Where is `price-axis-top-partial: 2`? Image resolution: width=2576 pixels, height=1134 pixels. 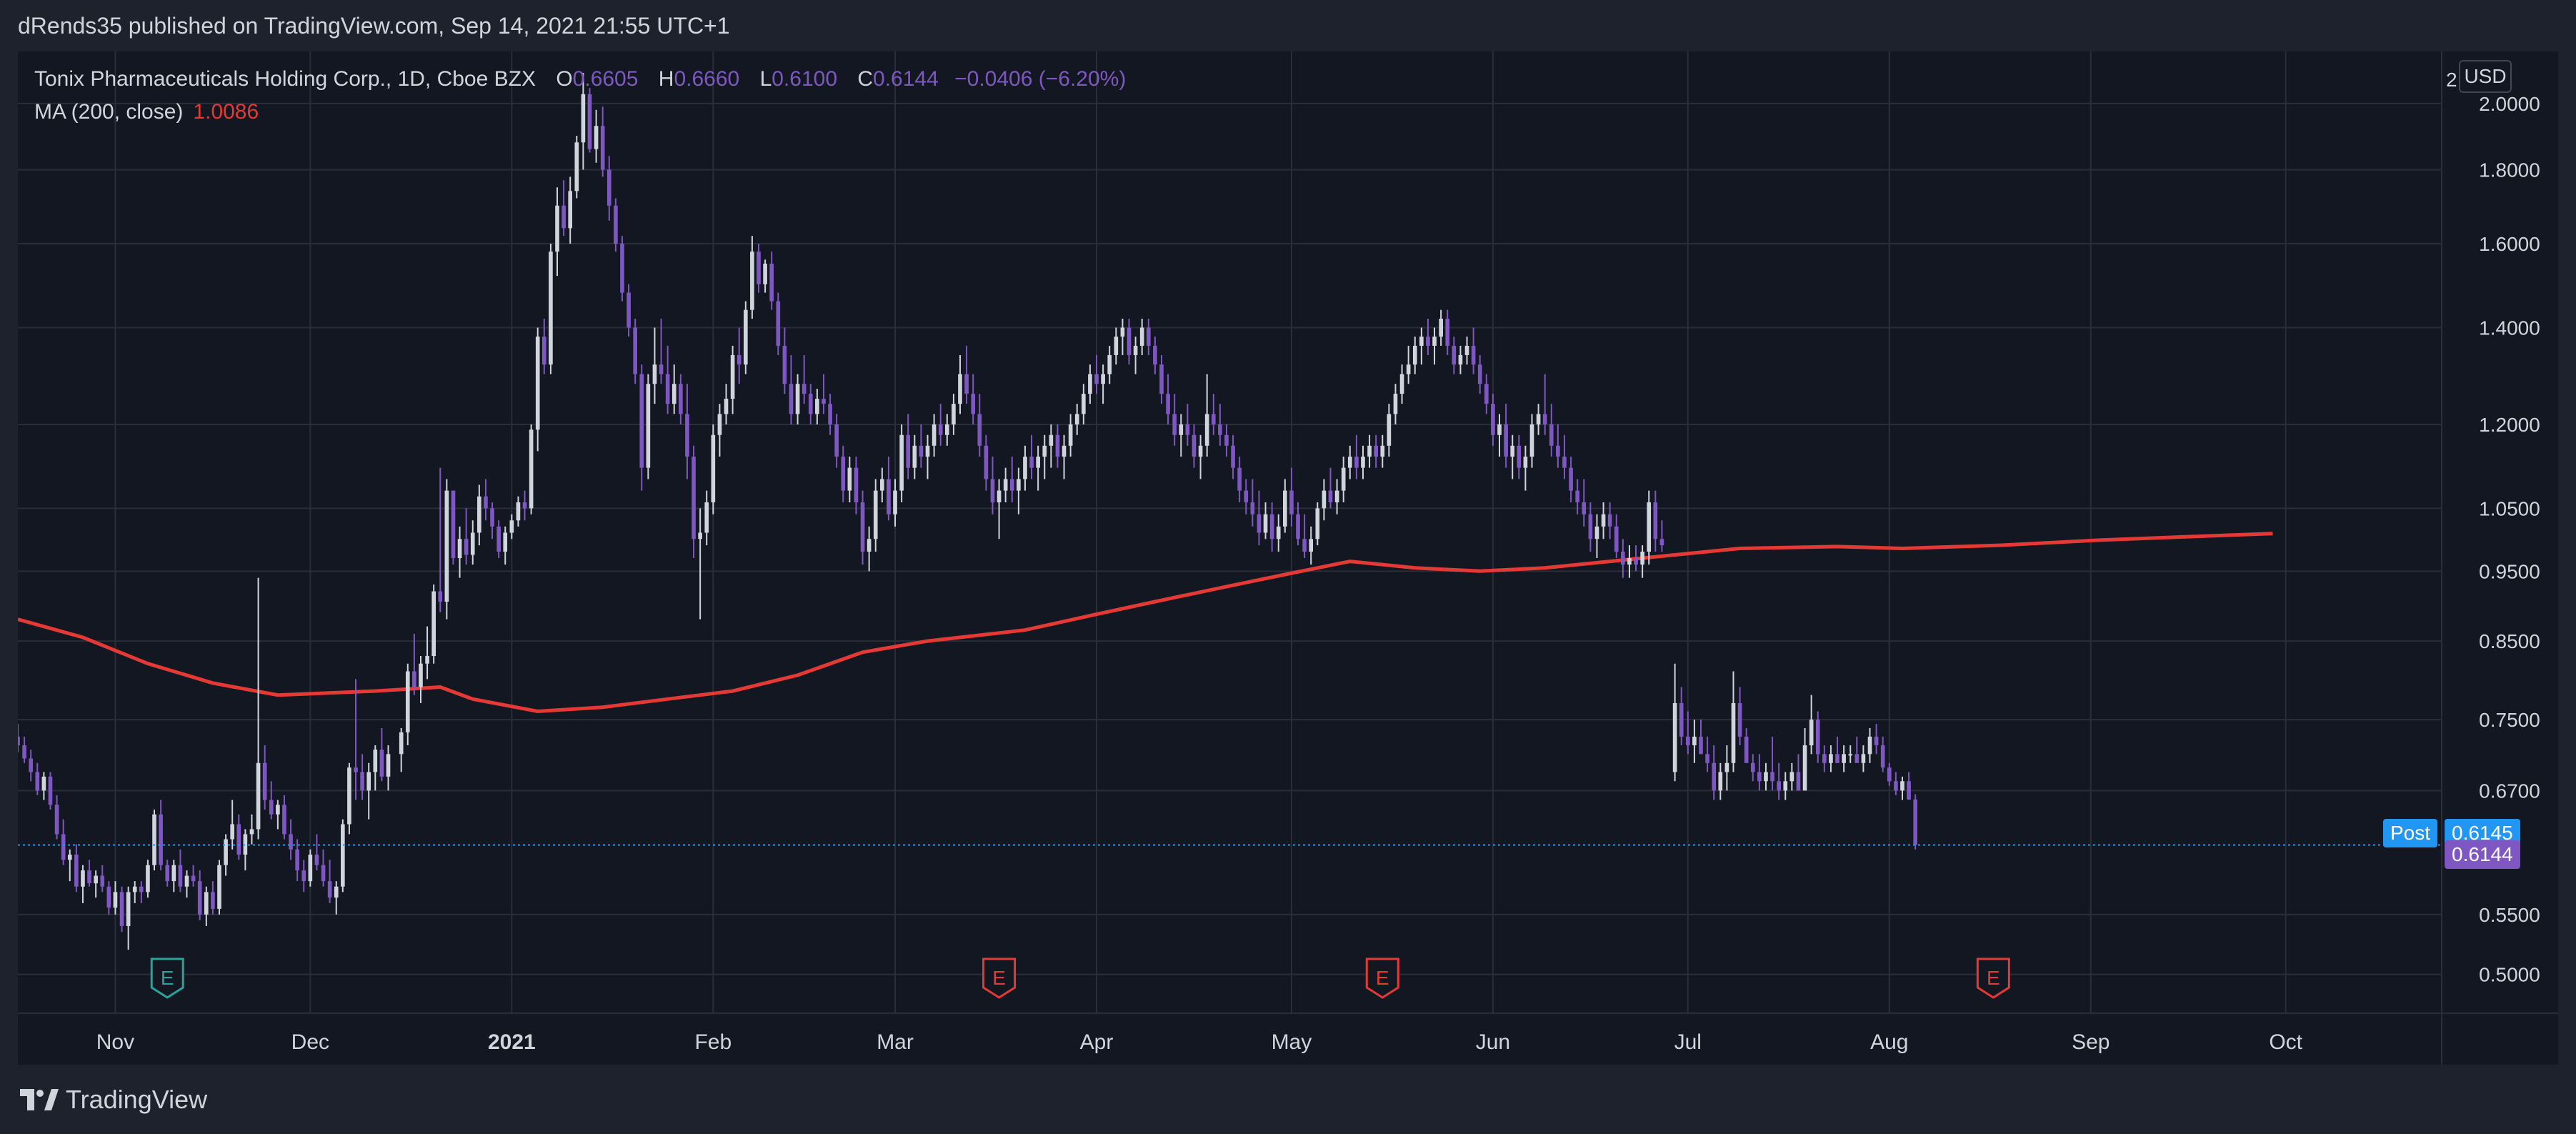 price-axis-top-partial: 2 is located at coordinates (2451, 80).